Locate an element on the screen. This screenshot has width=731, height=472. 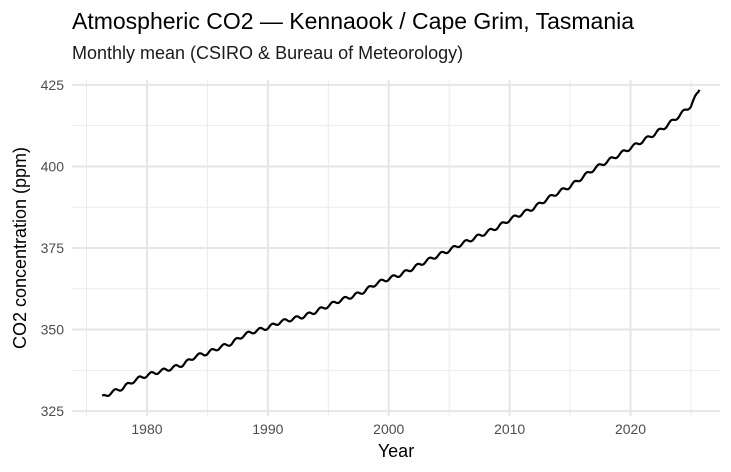
x-tick-label: 2000 is located at coordinates (388, 429).